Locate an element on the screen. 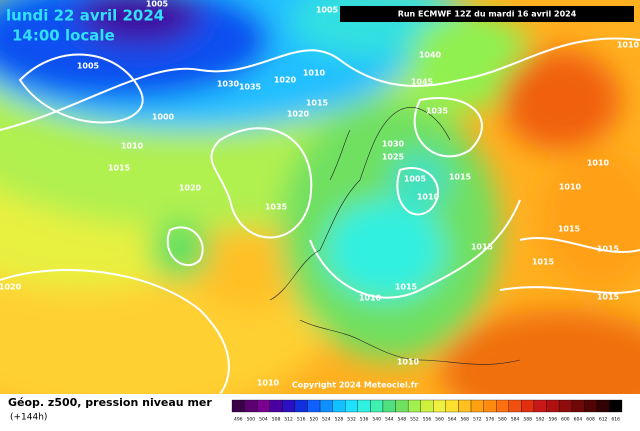  scale-label: 548 is located at coordinates (402, 420).